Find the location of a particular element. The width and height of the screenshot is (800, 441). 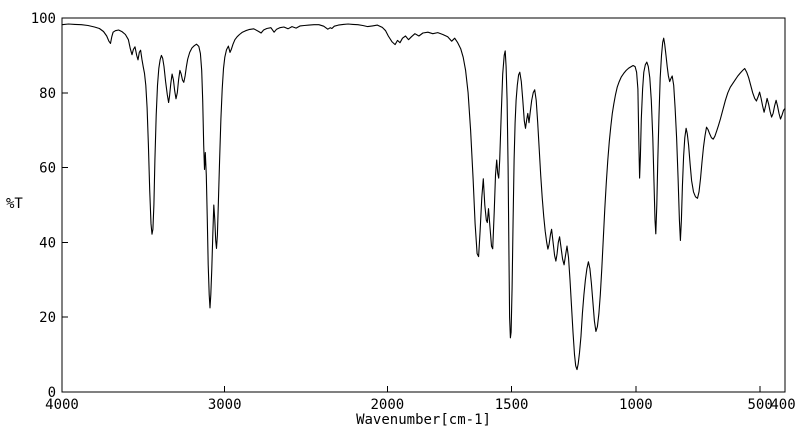

x-tick-label: 2000 is located at coordinates (387, 405).